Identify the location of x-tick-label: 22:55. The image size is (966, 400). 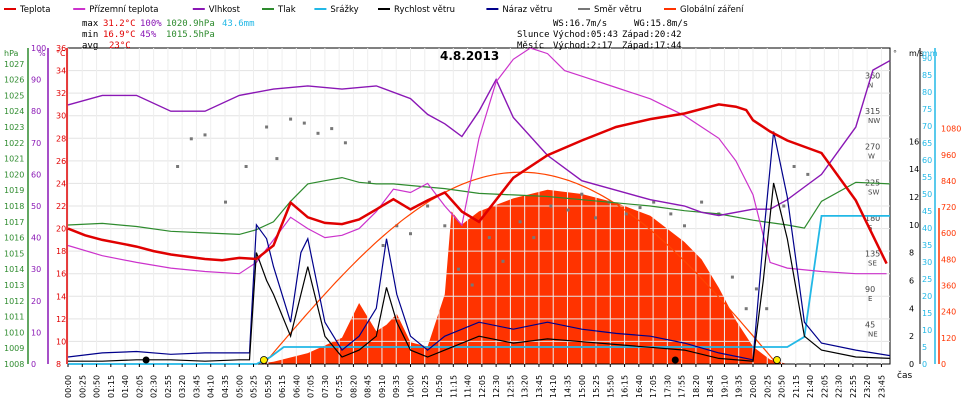
(853, 386).